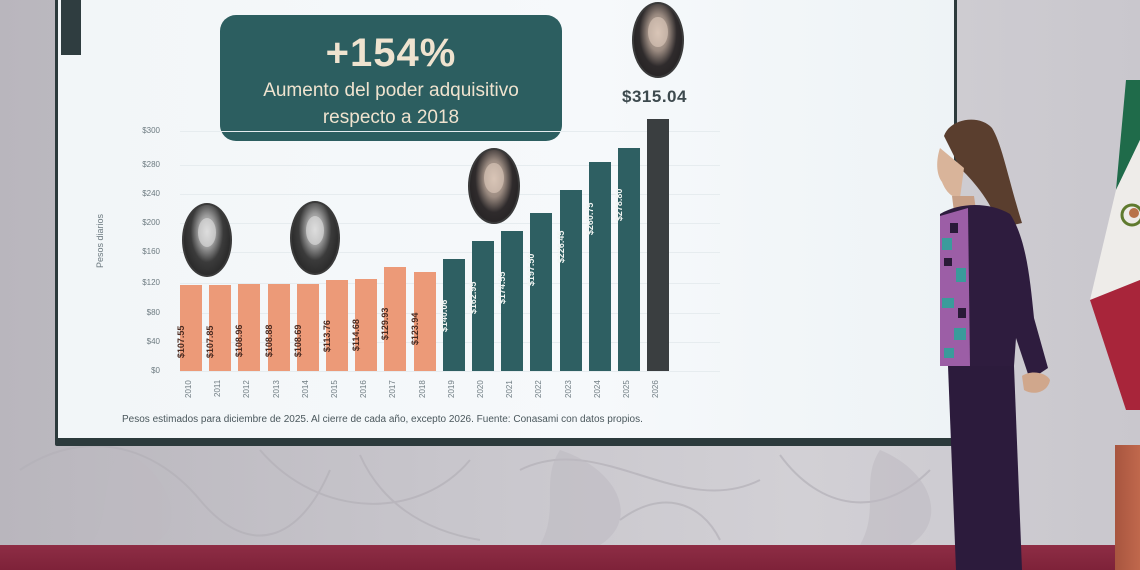 The width and height of the screenshot is (1140, 570). I want to click on bar-value-label: $278.80, so click(619, 205).